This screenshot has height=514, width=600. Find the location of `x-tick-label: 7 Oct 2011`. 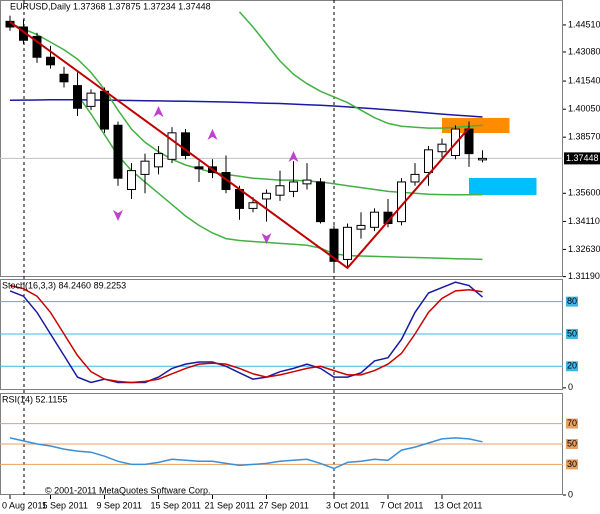

x-tick-label: 7 Oct 2011 is located at coordinates (401, 505).